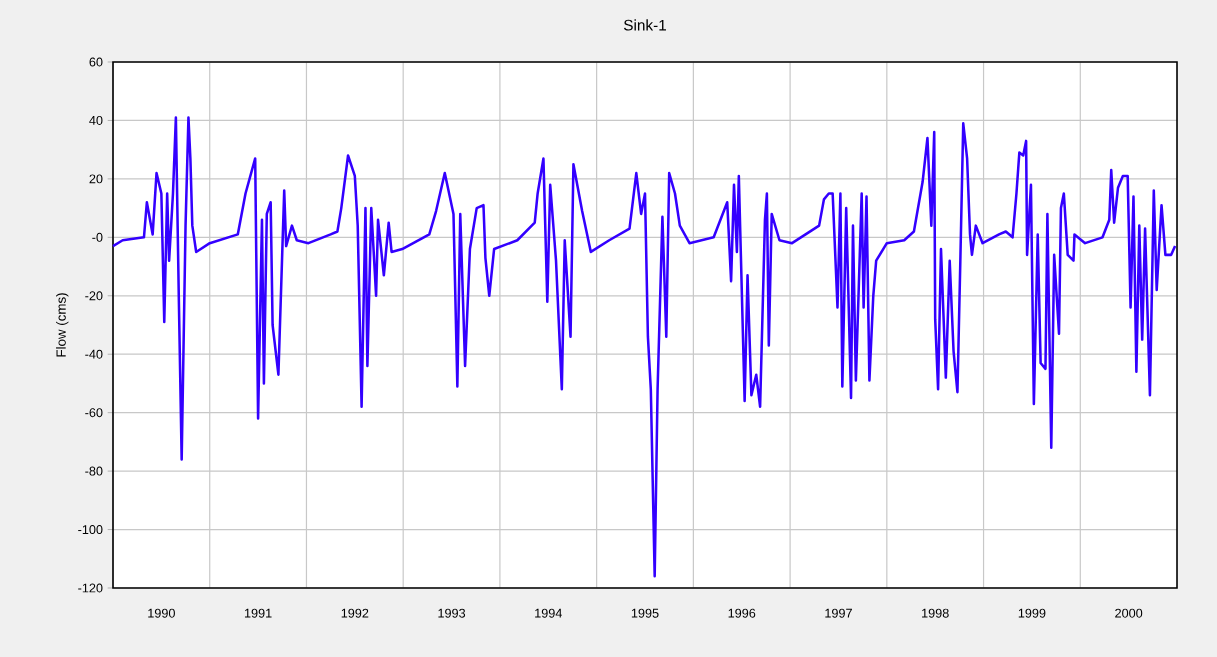  I want to click on y-tick-label: -40, so click(94, 354).